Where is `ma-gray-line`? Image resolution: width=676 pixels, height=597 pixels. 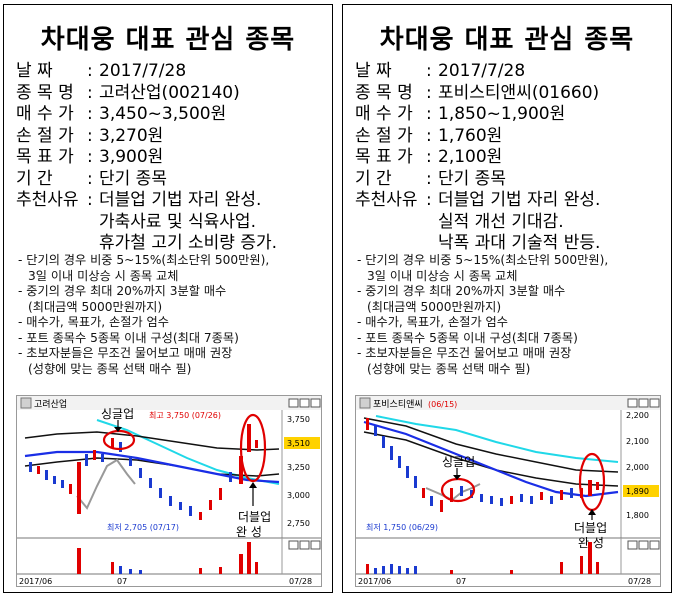
ma-gray-line is located at coordinates (106, 484).